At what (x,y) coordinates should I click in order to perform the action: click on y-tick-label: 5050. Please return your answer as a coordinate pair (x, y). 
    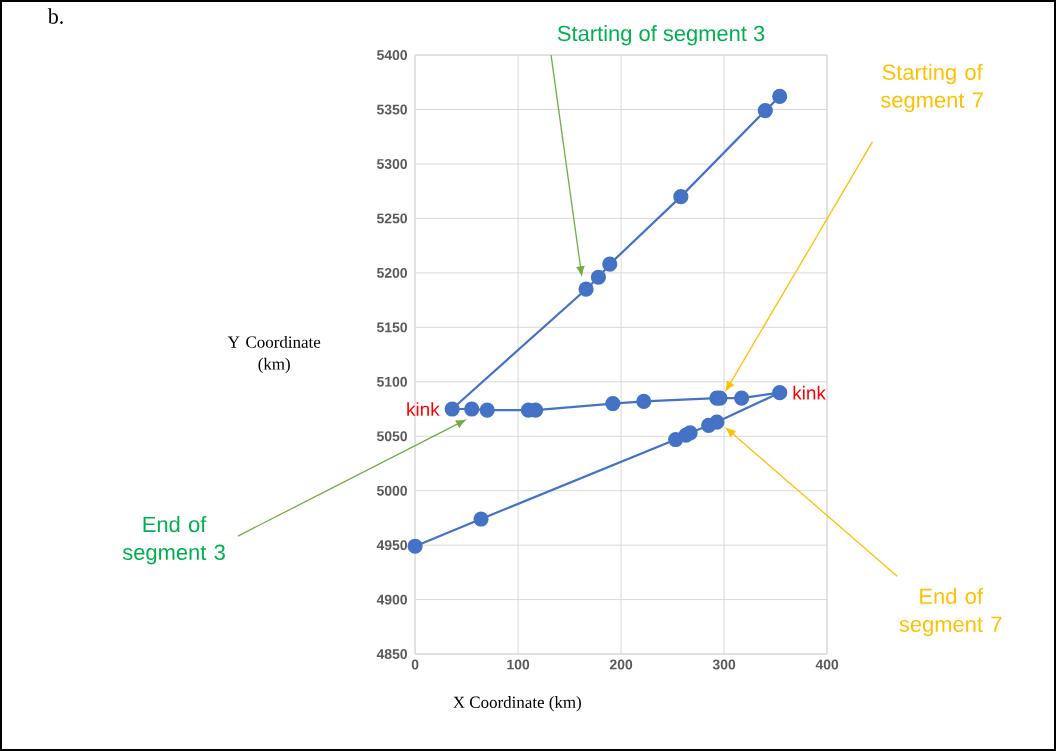
    Looking at the image, I should click on (391, 436).